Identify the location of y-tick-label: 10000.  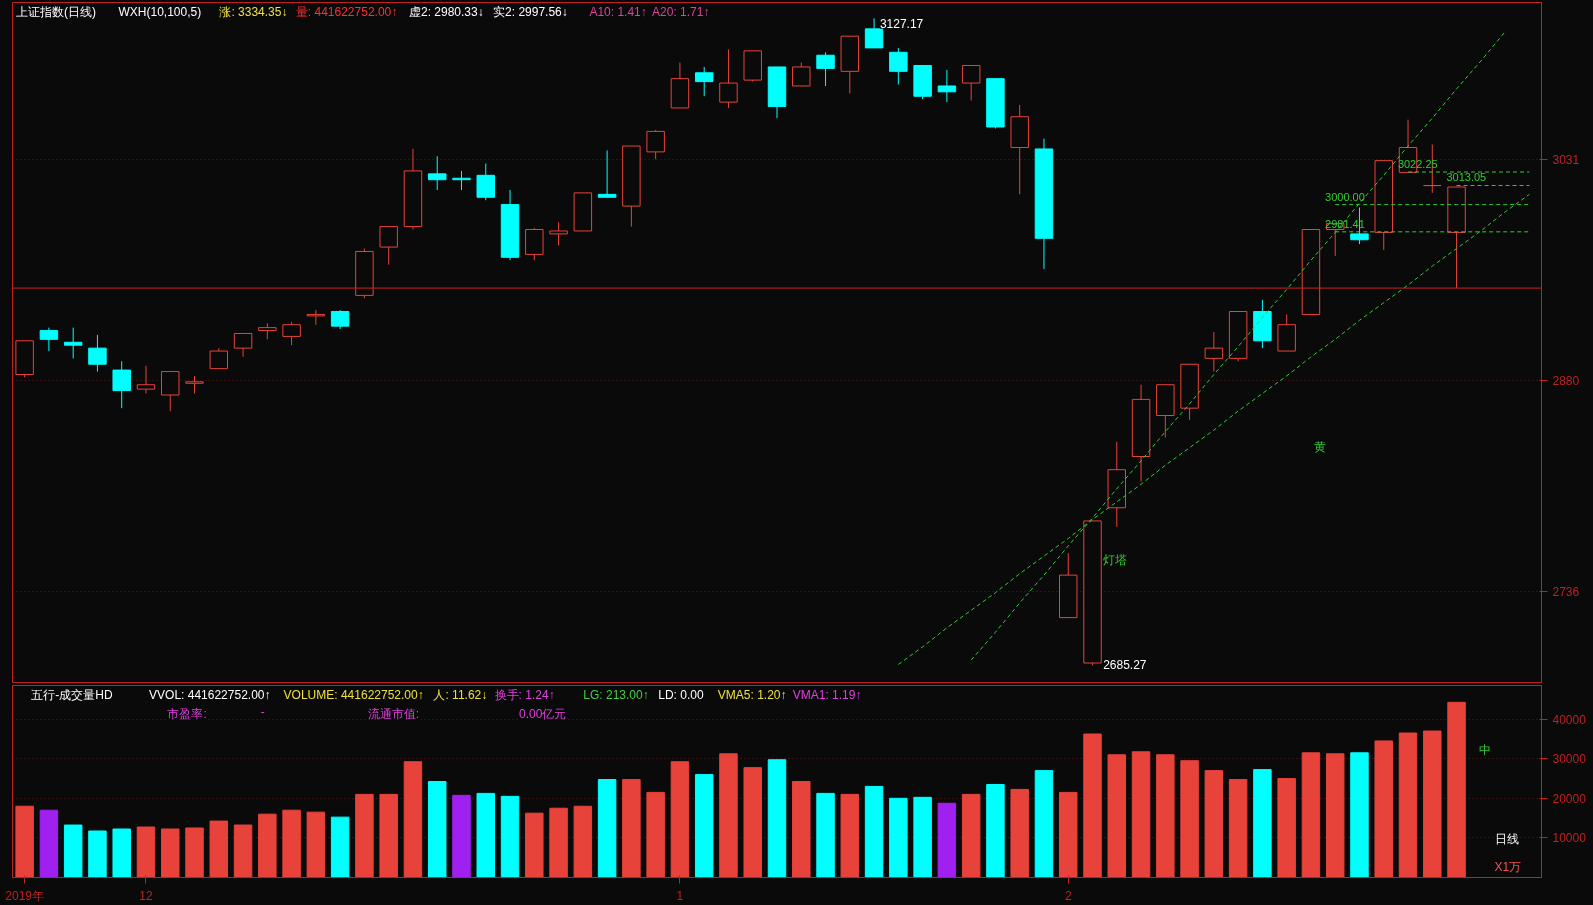
(1569, 838).